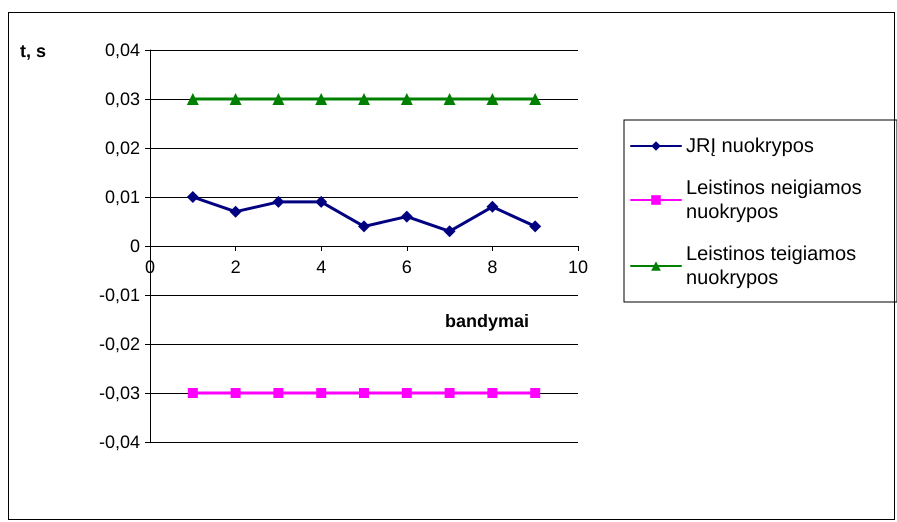 This screenshot has width=897, height=522. What do you see at coordinates (487, 321) in the screenshot?
I see `x-axis-title: bandymai` at bounding box center [487, 321].